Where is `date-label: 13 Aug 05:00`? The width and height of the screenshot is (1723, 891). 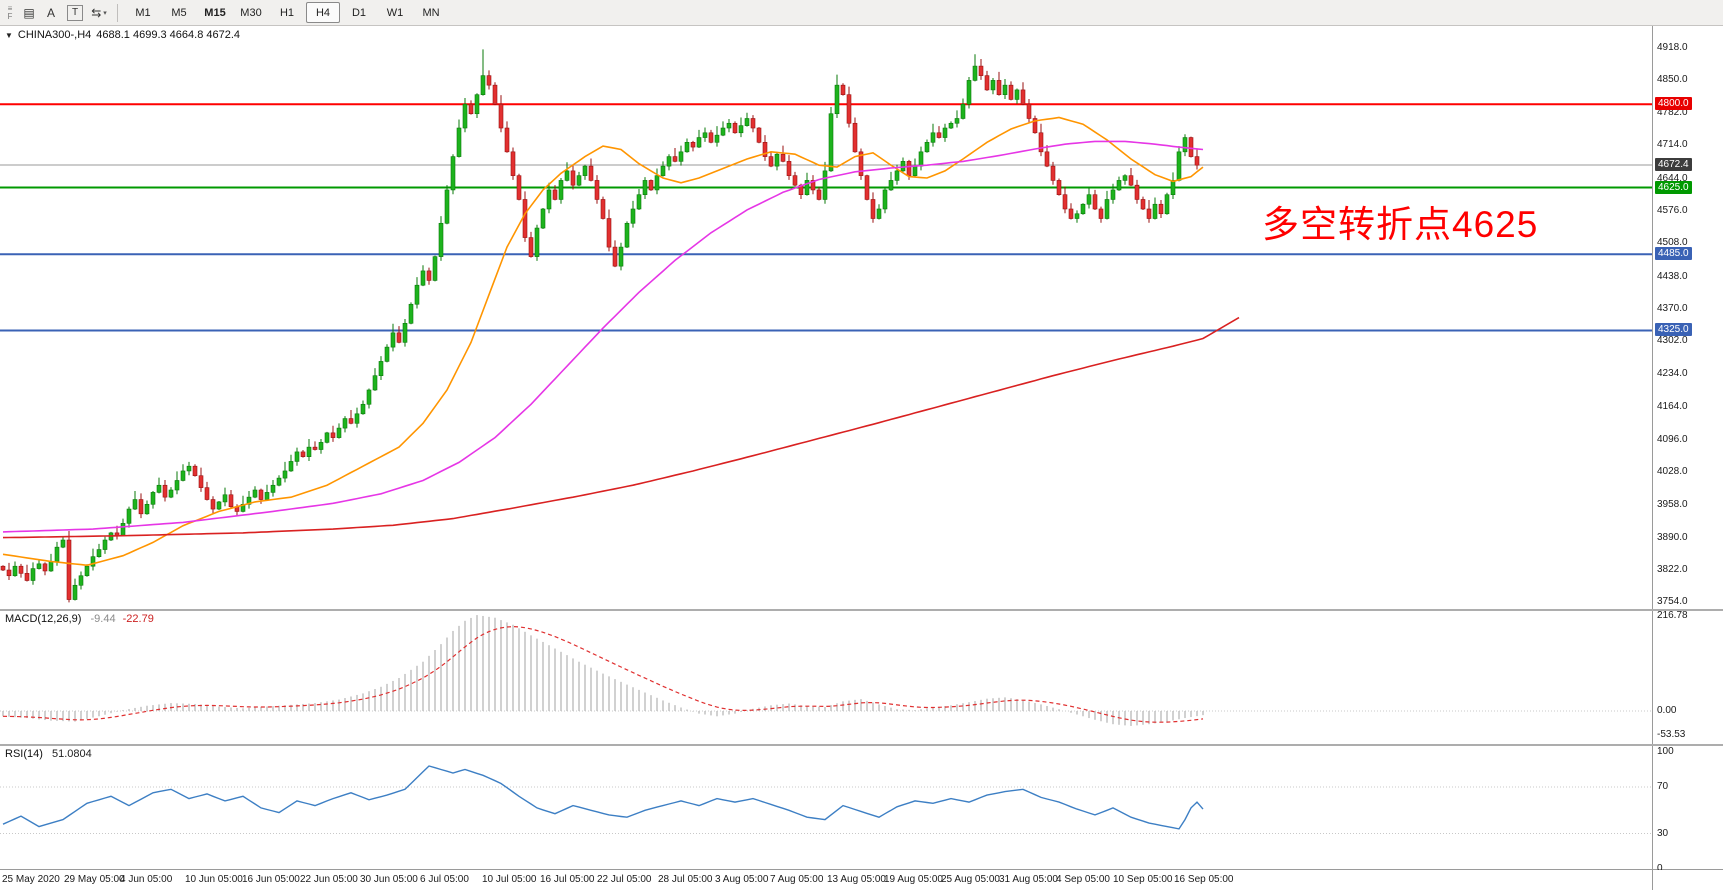
date-label: 13 Aug 05:00 is located at coordinates (856, 879).